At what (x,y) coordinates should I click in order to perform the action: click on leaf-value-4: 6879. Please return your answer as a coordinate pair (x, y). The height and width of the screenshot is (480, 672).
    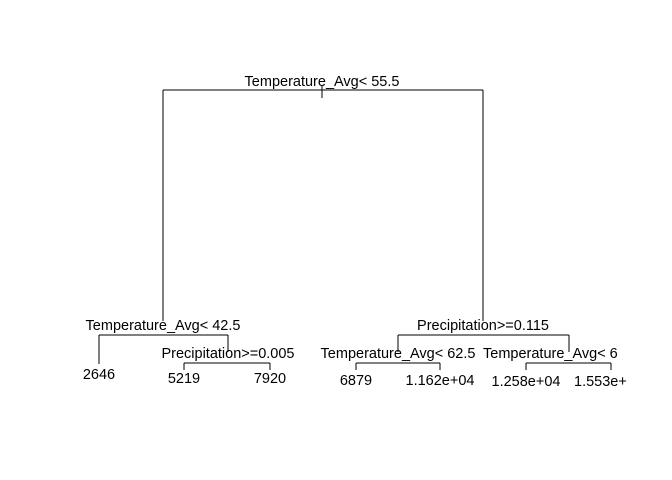
    Looking at the image, I should click on (356, 381).